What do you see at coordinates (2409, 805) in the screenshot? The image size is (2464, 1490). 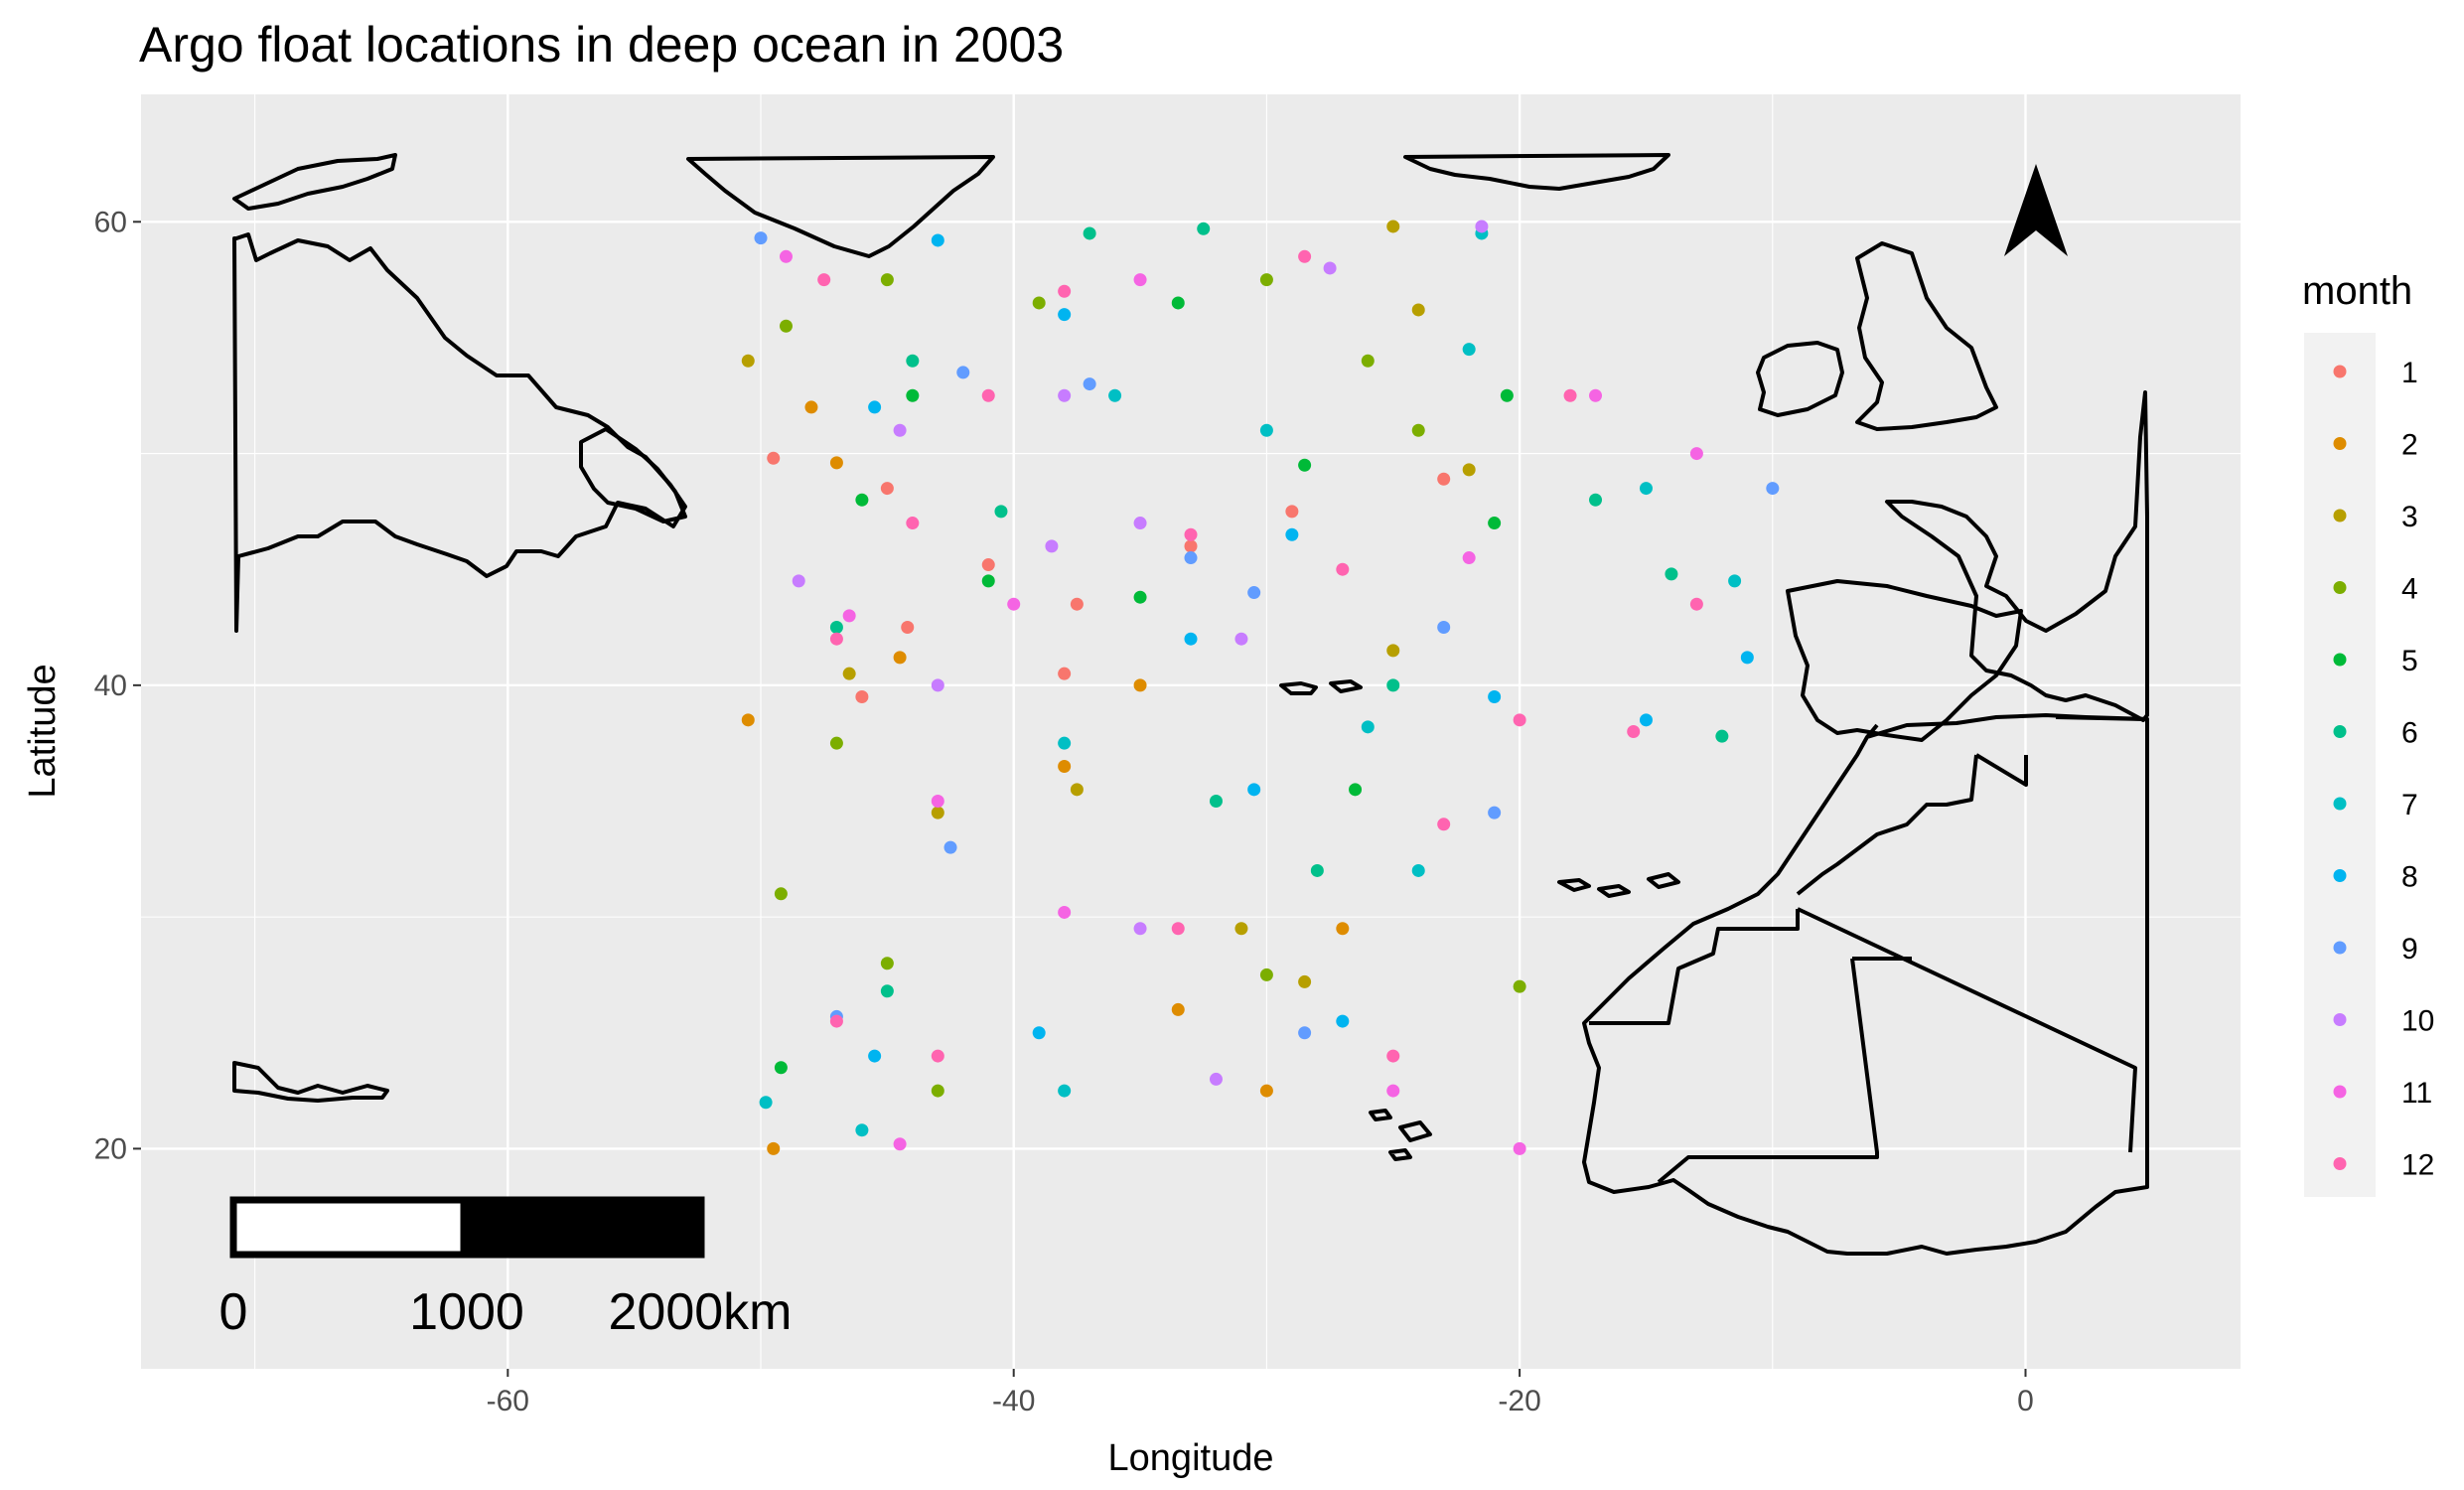 I see `legend-label-month-7: 7` at bounding box center [2409, 805].